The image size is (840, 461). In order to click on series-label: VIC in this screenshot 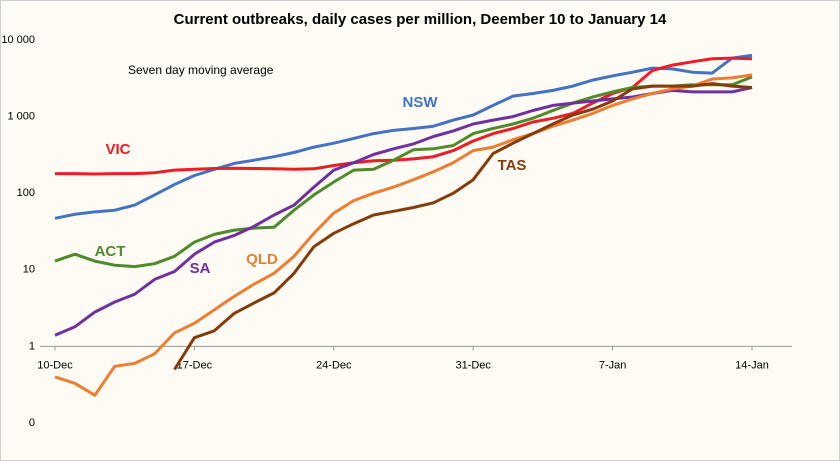, I will do `click(117, 149)`.